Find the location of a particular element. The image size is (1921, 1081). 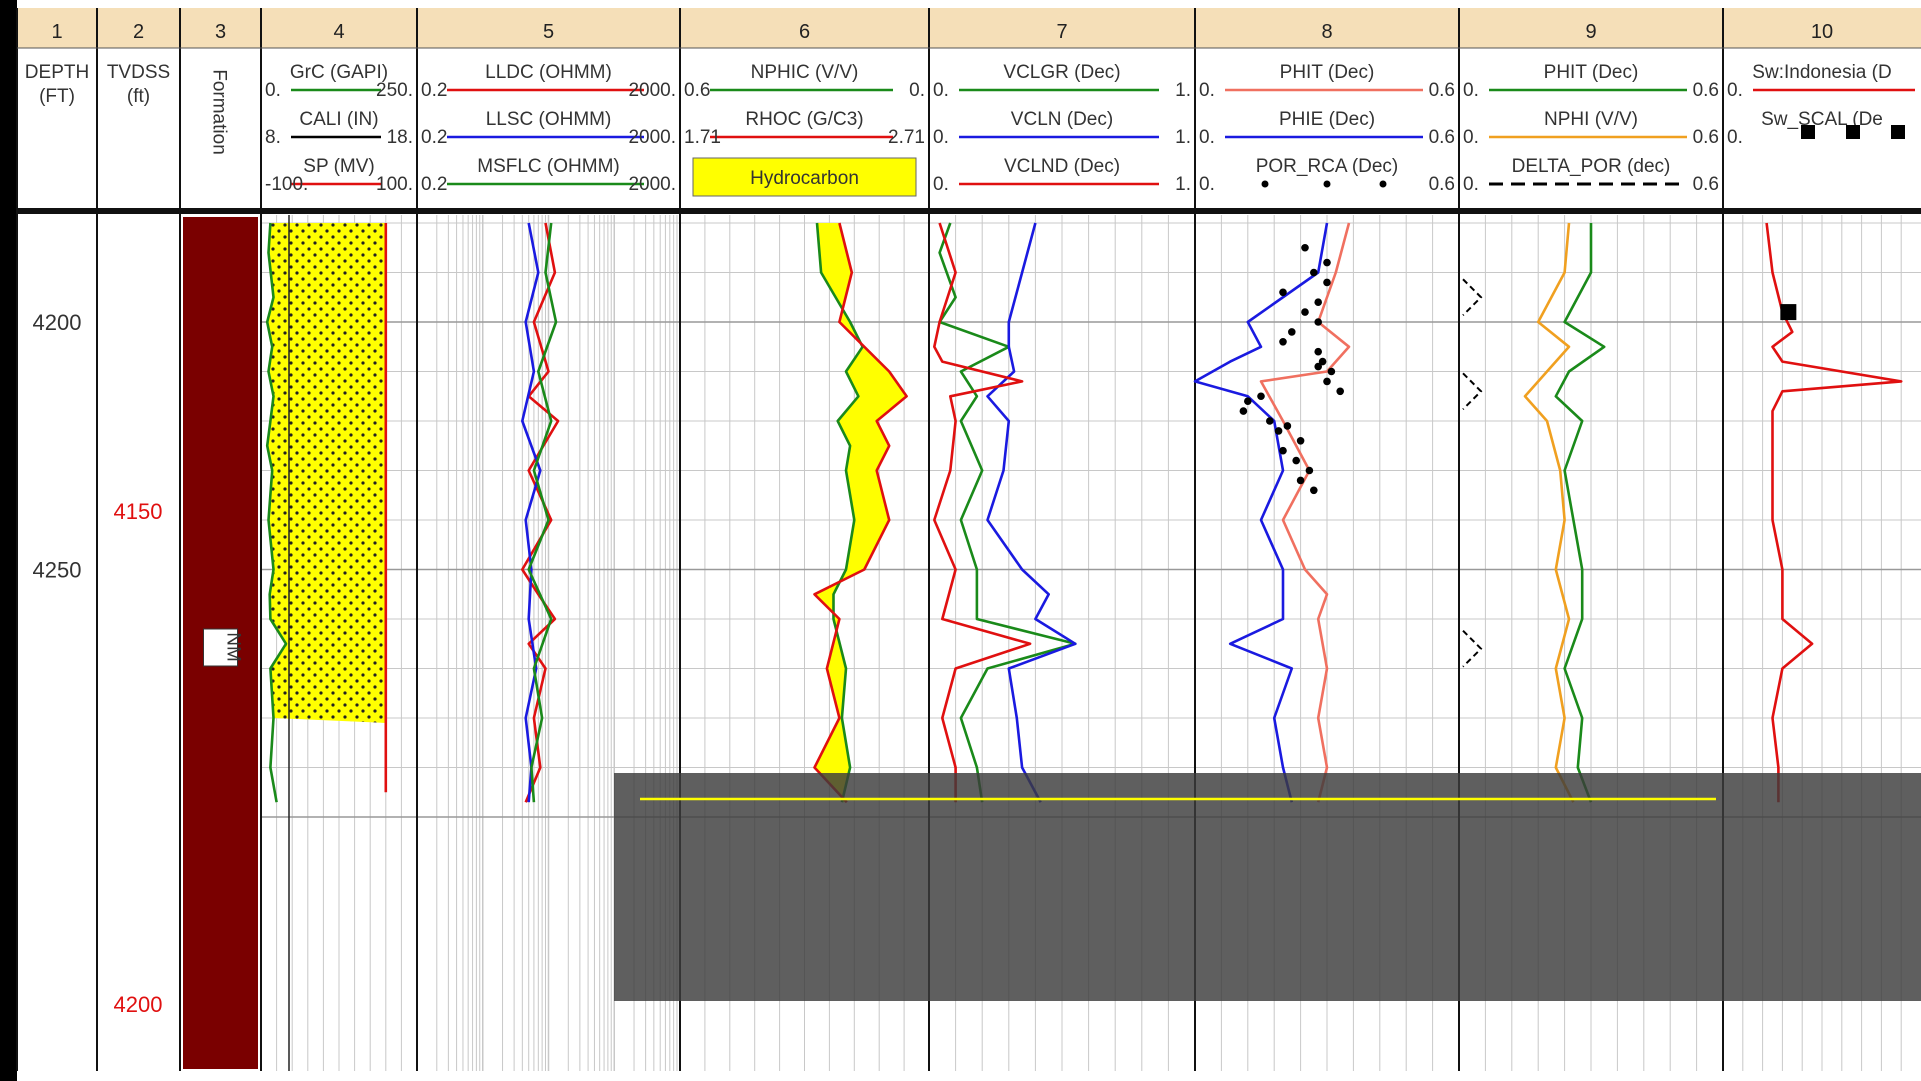

curve-name-8-0: PHIT (Dec) is located at coordinates (1327, 72).